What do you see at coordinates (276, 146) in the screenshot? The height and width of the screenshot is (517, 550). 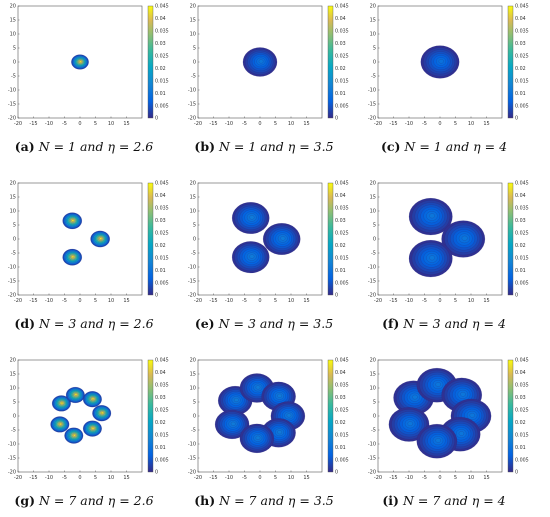 I see `panel-caption-text: N = 1 and η = 3.5` at bounding box center [276, 146].